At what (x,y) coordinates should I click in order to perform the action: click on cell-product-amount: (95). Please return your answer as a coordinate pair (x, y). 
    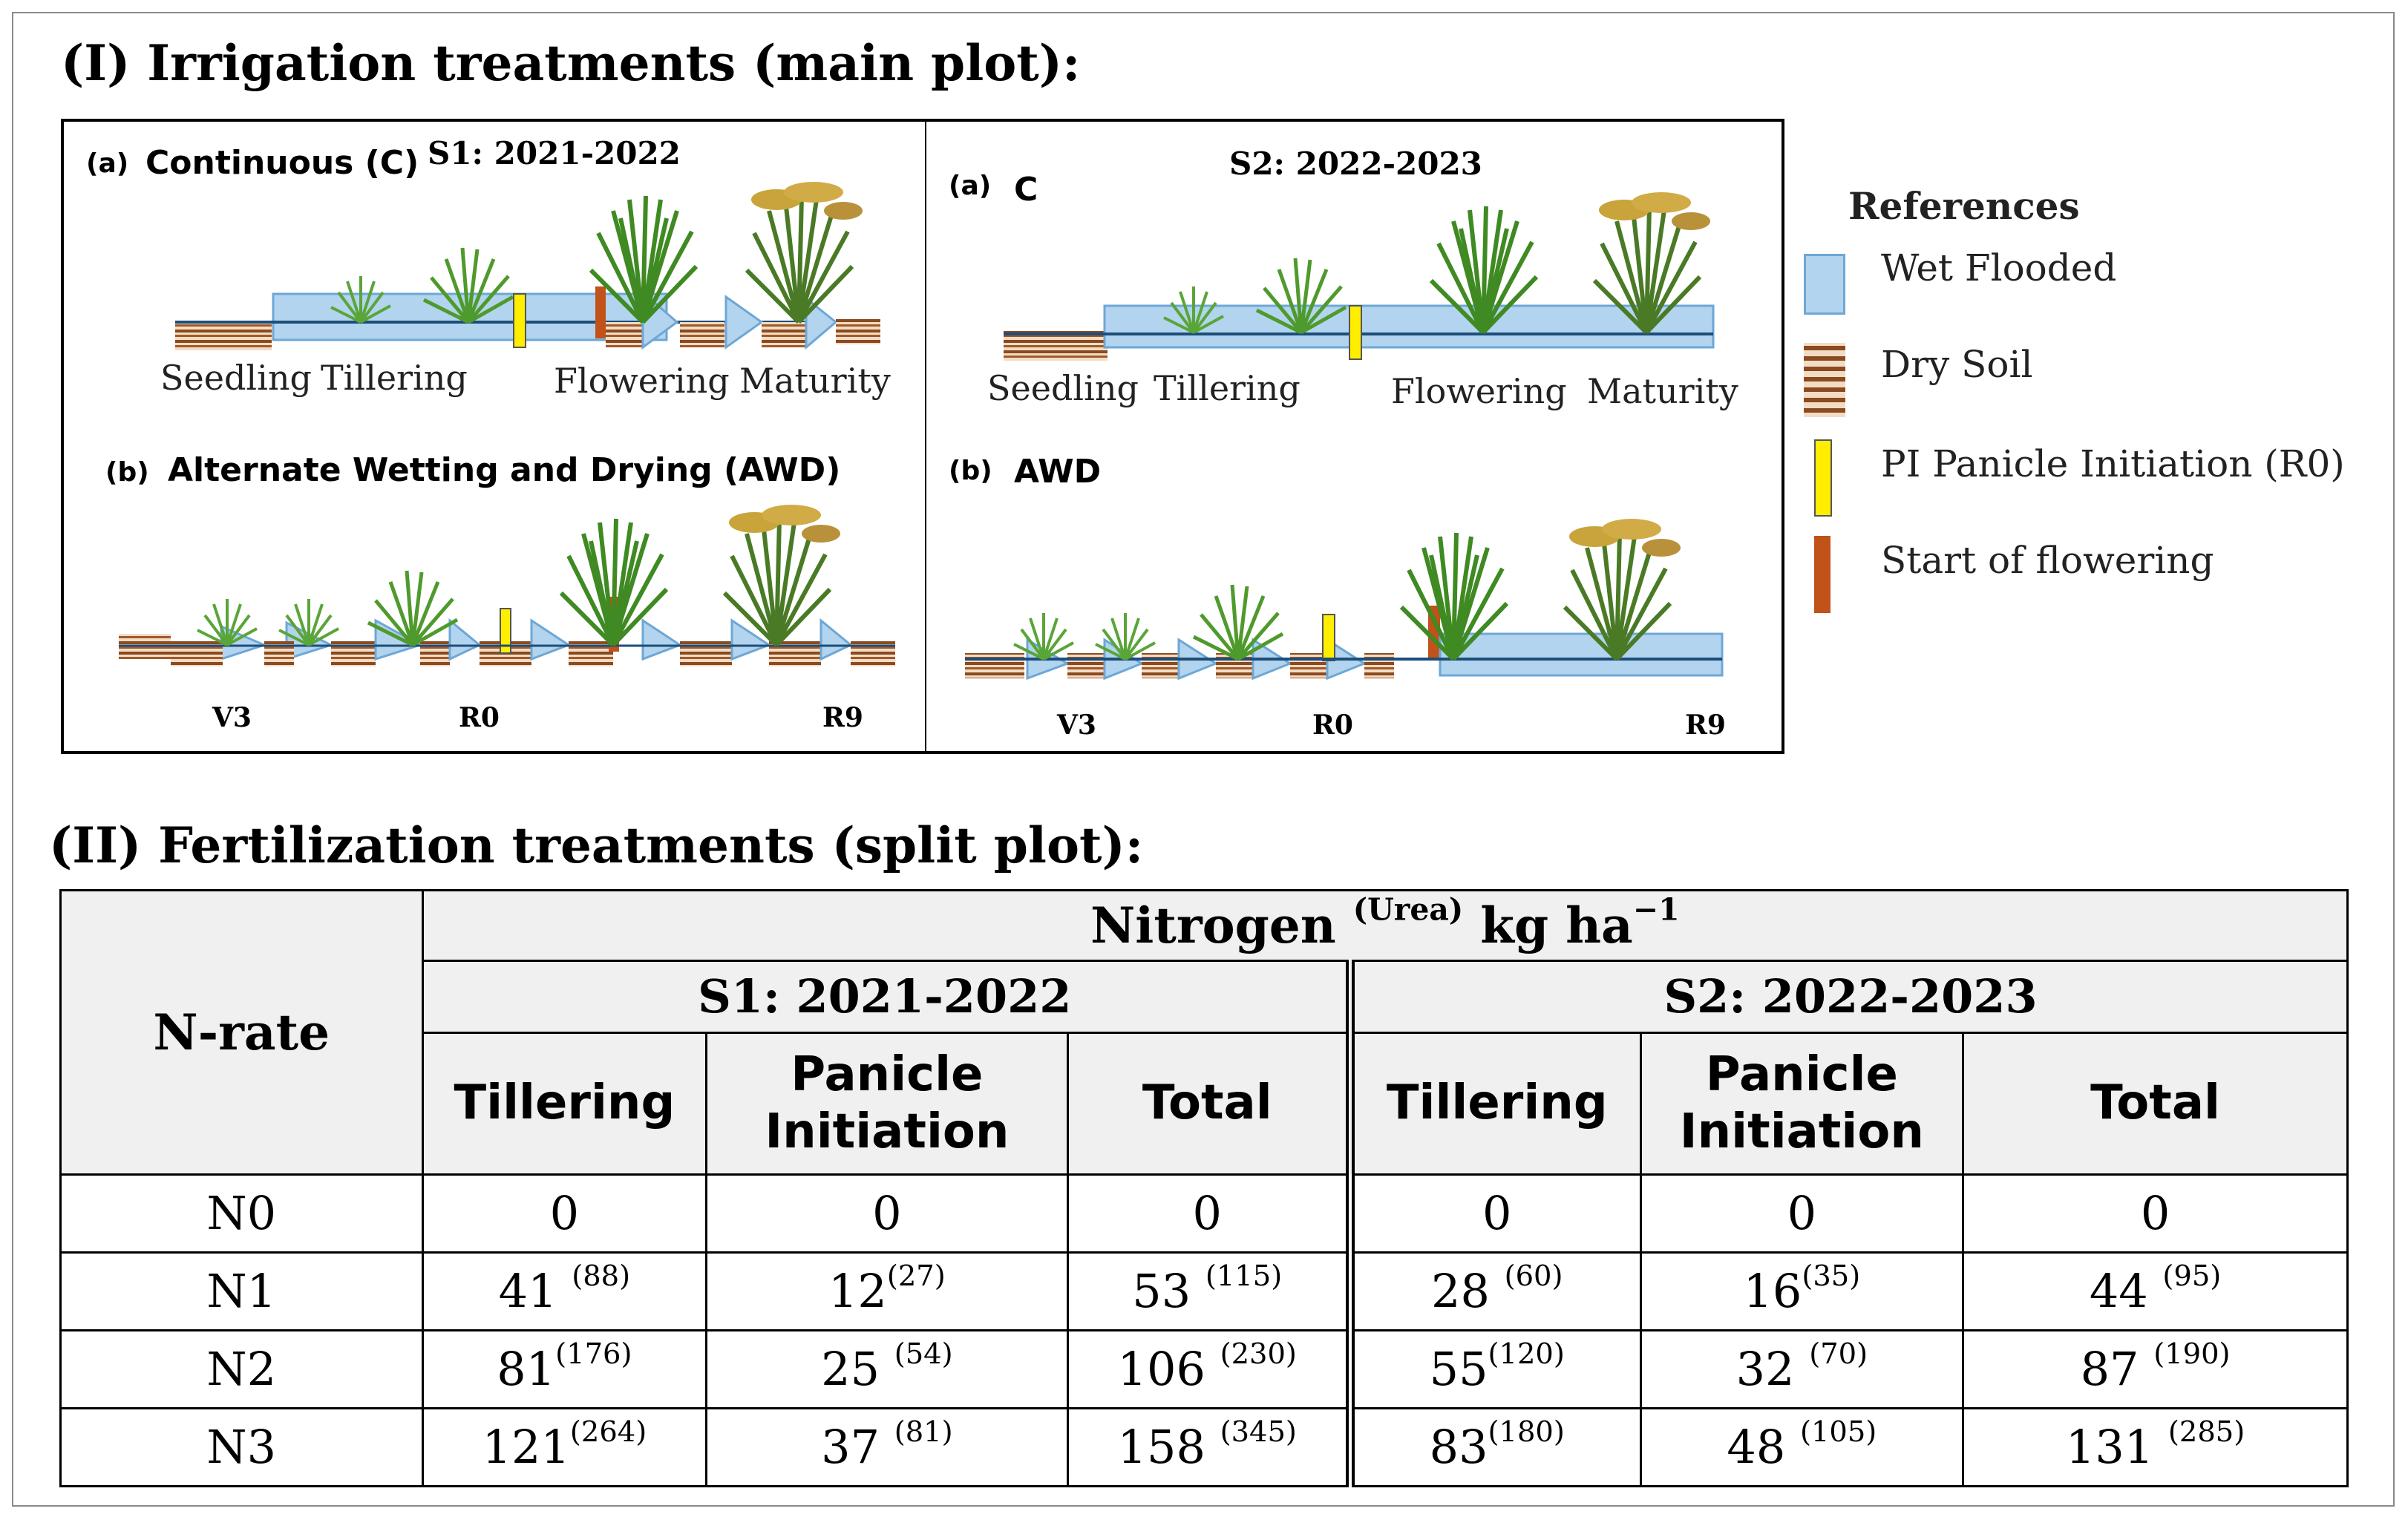
    Looking at the image, I should click on (2192, 1276).